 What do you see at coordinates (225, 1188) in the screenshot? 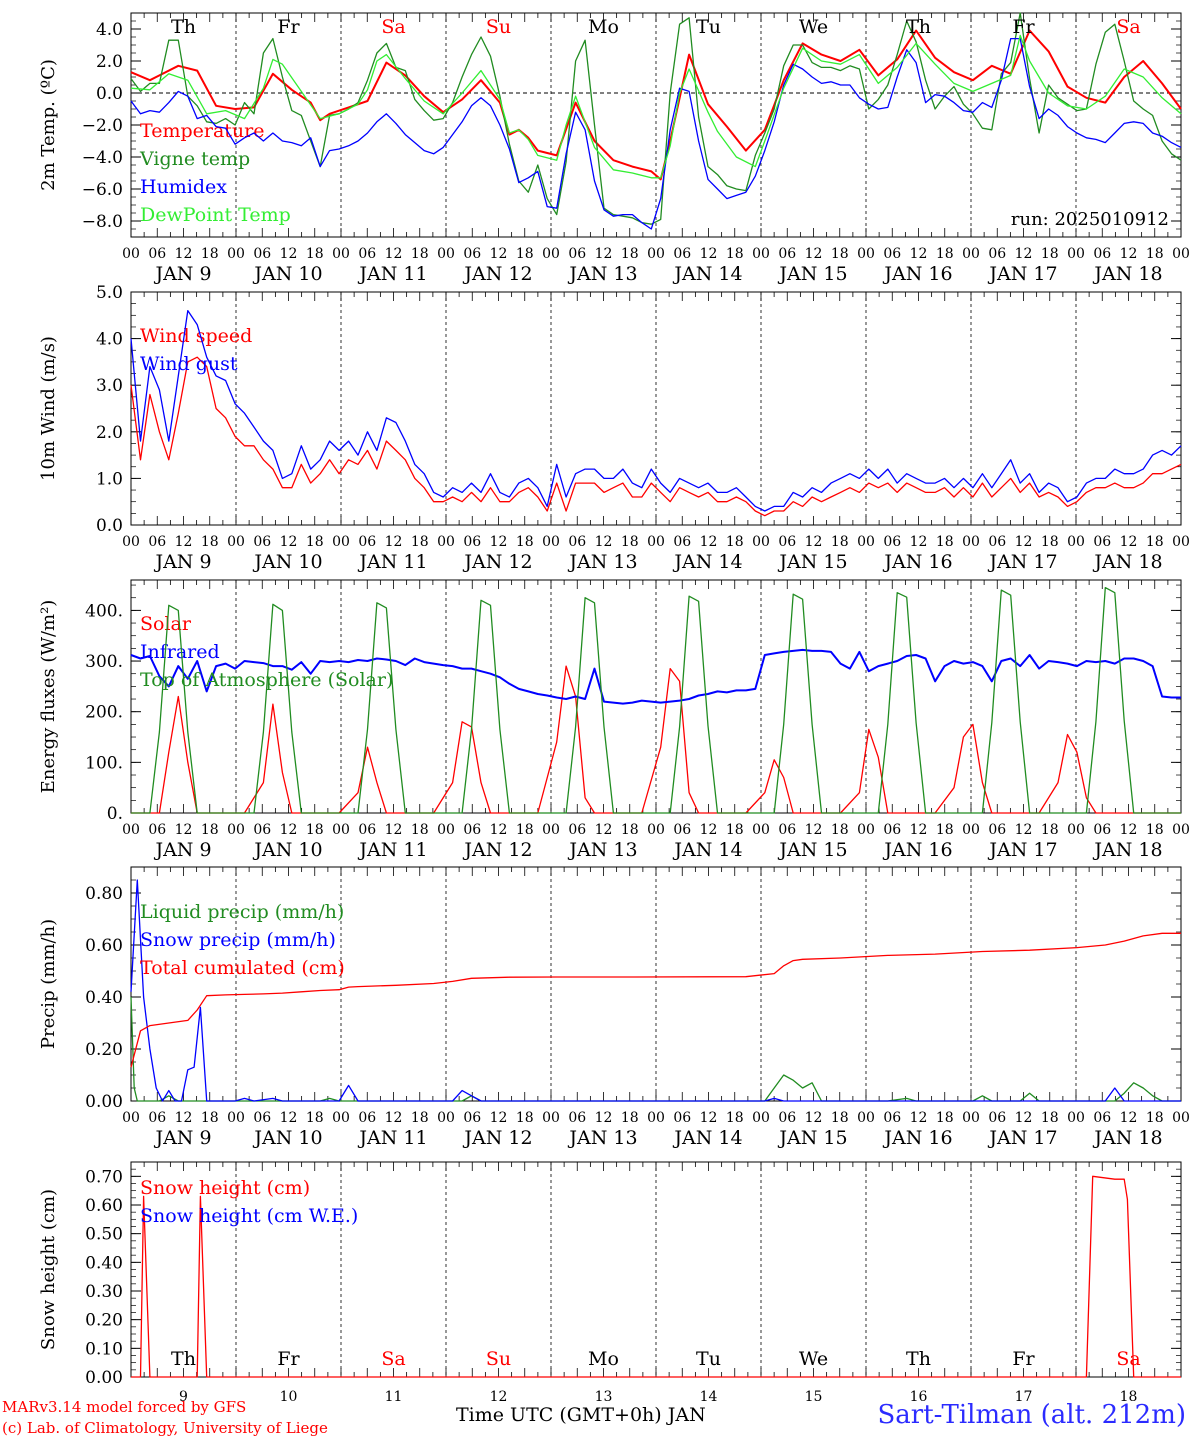
I see `legend-entry: Snow height (cm)` at bounding box center [225, 1188].